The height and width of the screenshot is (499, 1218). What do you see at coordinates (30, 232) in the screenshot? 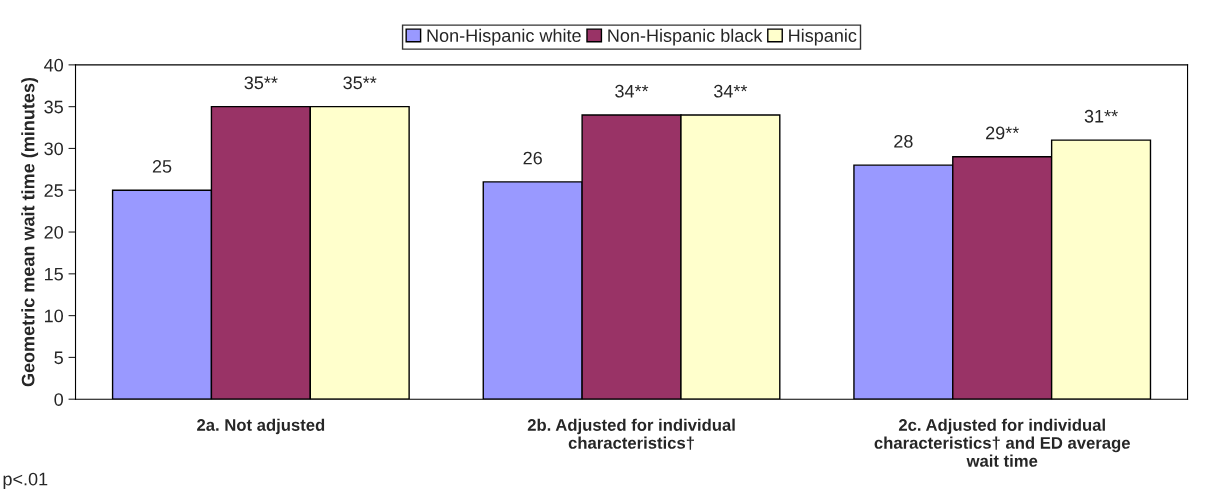
I see `y-axis-title: Geometric mean wait time (minutes)` at bounding box center [30, 232].